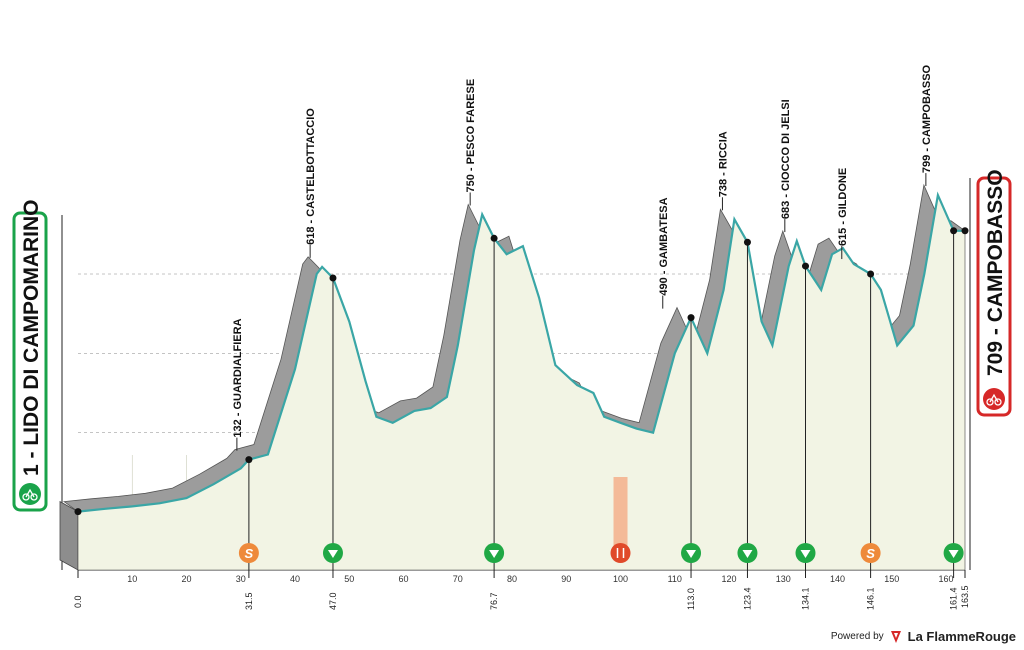 This screenshot has height=650, width=1024. I want to click on climb-label: 683 - CIOCCO DI JELSI, so click(786, 159).